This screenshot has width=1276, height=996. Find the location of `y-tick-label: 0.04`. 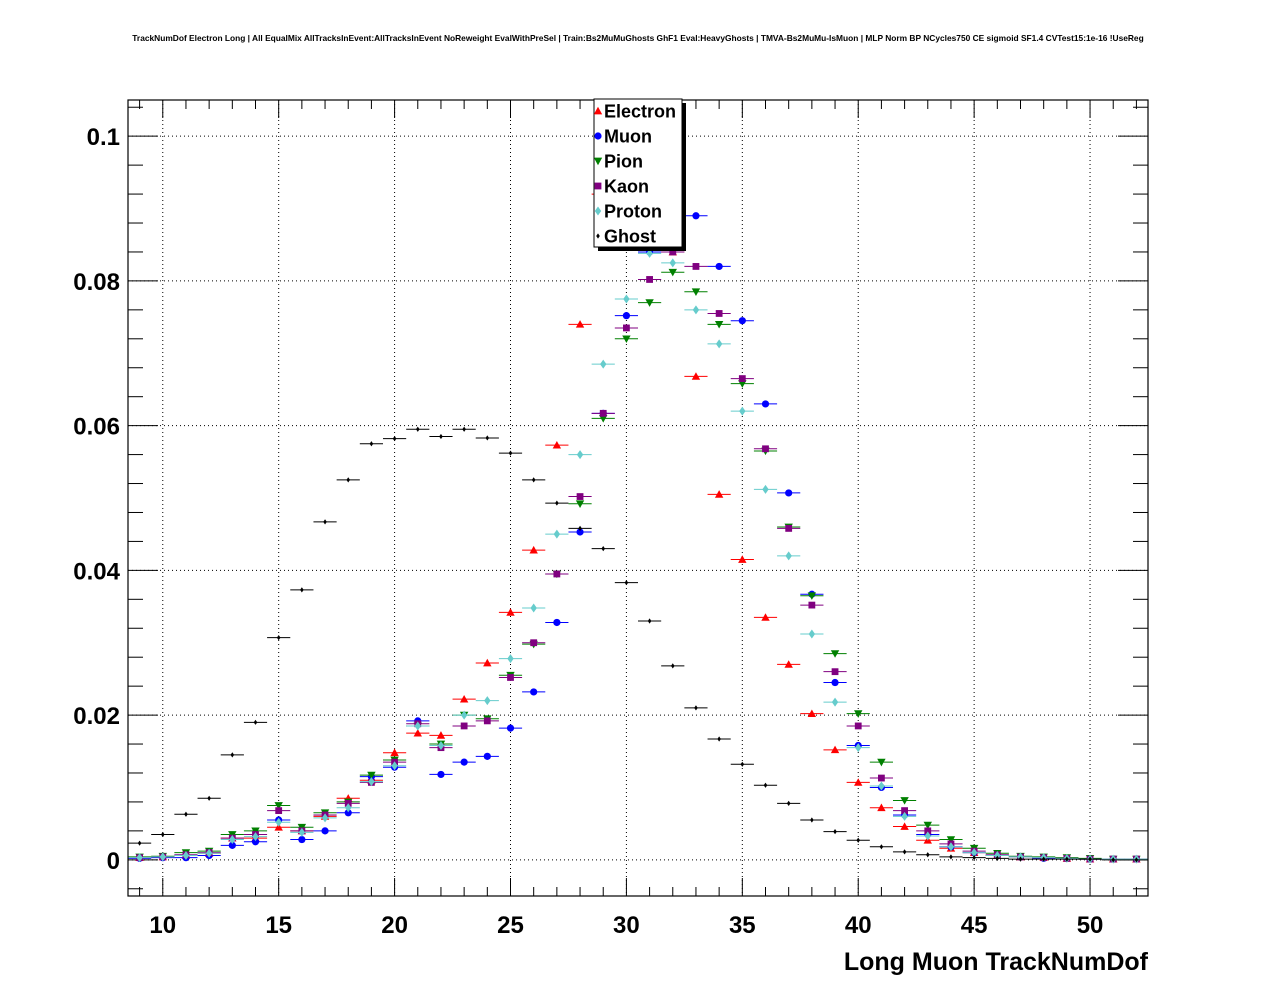

y-tick-label: 0.04 is located at coordinates (96, 571).